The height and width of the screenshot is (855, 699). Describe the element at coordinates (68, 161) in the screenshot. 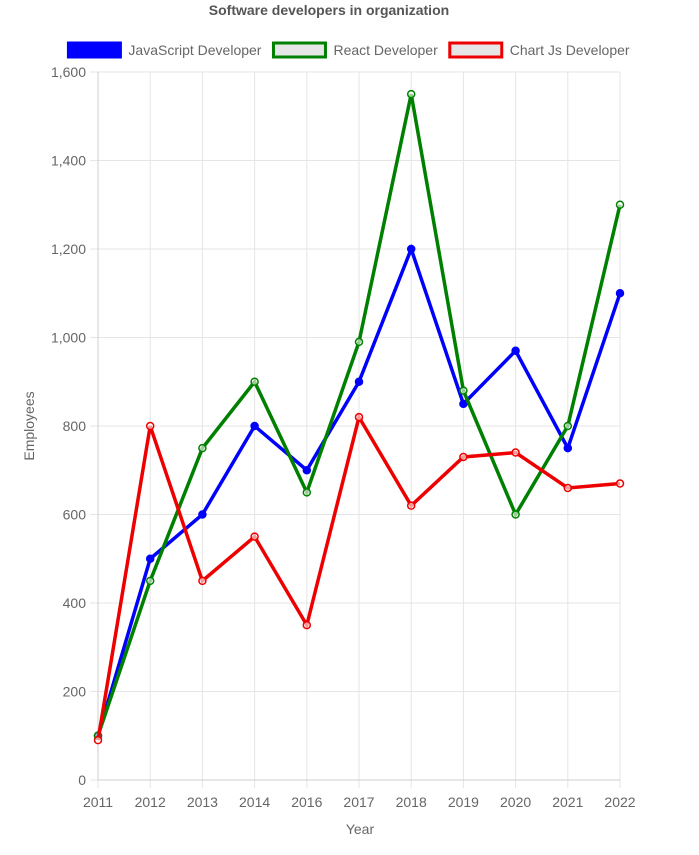

I see `y-tick-label: 1,400` at that location.